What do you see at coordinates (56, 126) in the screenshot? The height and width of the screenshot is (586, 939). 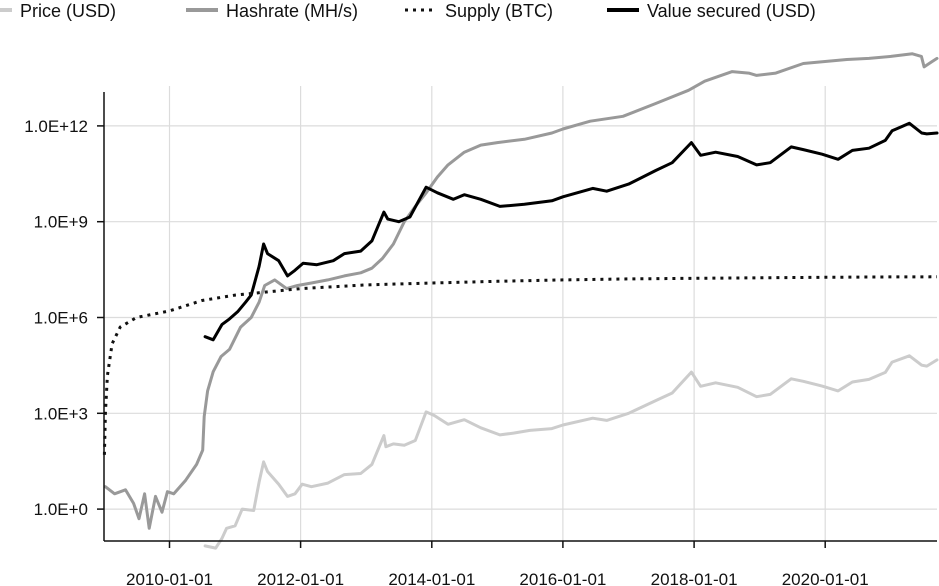 I see `y-tick-label: 1.0E+12` at bounding box center [56, 126].